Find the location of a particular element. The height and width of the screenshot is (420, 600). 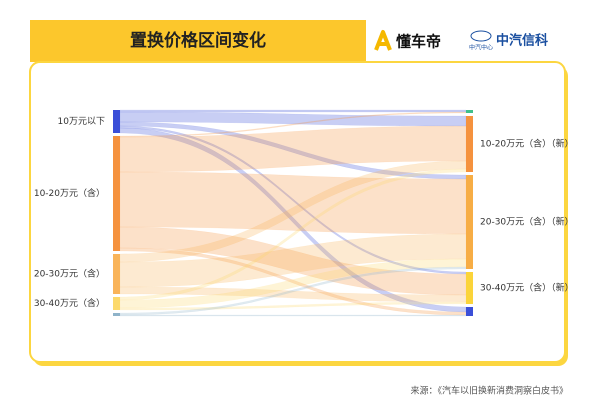

node-label: 10万元以下 is located at coordinates (81, 122).